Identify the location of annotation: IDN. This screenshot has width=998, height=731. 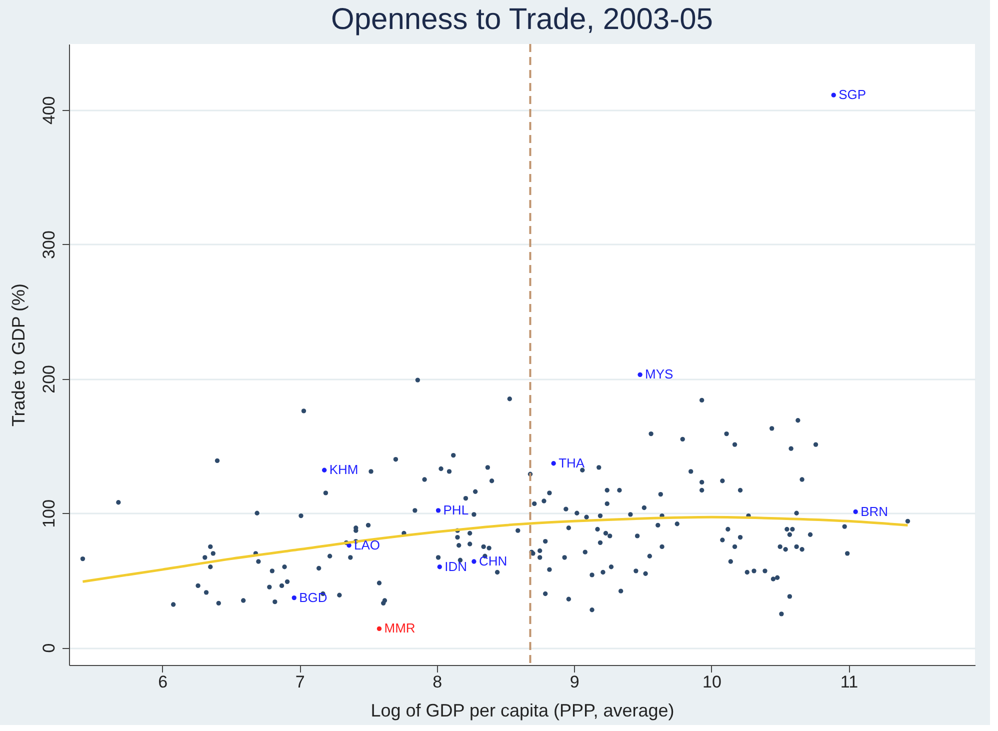
(456, 566).